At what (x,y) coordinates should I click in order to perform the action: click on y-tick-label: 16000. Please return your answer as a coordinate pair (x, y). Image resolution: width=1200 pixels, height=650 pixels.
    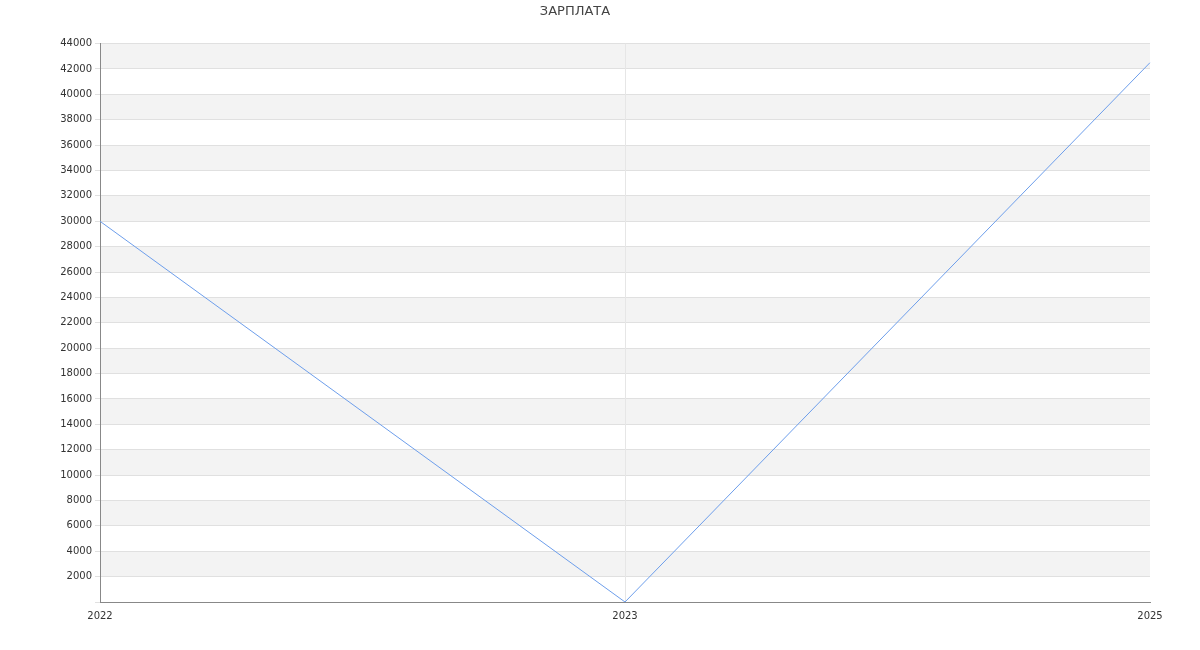
    Looking at the image, I should click on (76, 398).